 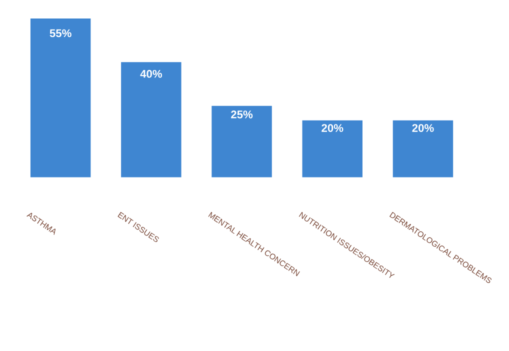 What do you see at coordinates (61, 33) in the screenshot?
I see `data-label: 55%` at bounding box center [61, 33].